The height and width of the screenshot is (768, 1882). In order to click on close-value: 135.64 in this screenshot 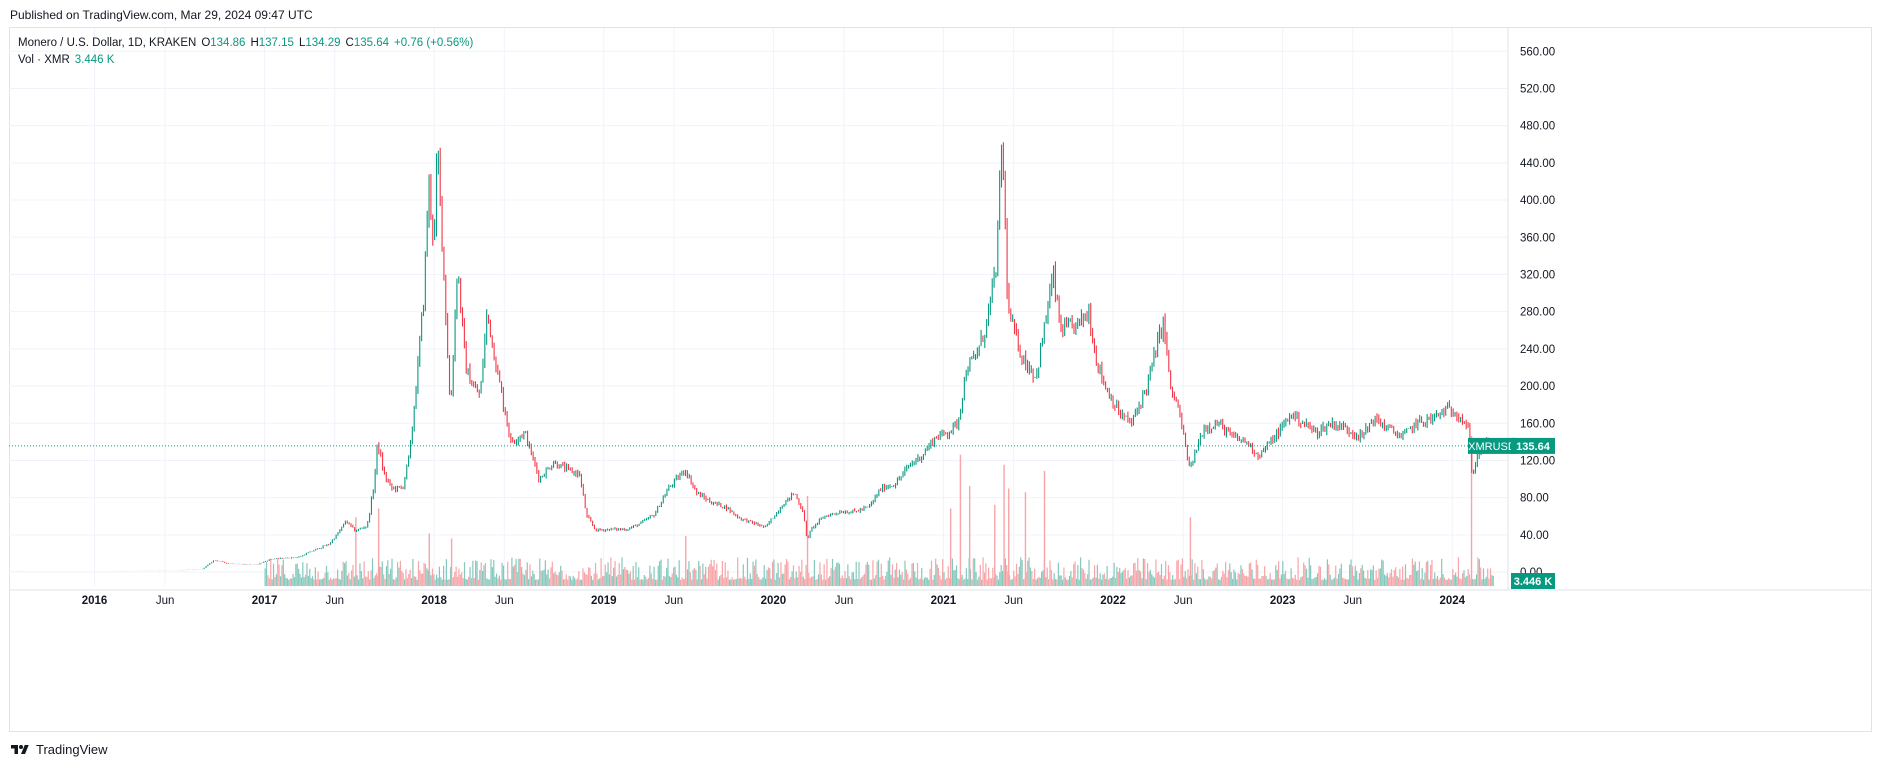, I will do `click(371, 43)`.